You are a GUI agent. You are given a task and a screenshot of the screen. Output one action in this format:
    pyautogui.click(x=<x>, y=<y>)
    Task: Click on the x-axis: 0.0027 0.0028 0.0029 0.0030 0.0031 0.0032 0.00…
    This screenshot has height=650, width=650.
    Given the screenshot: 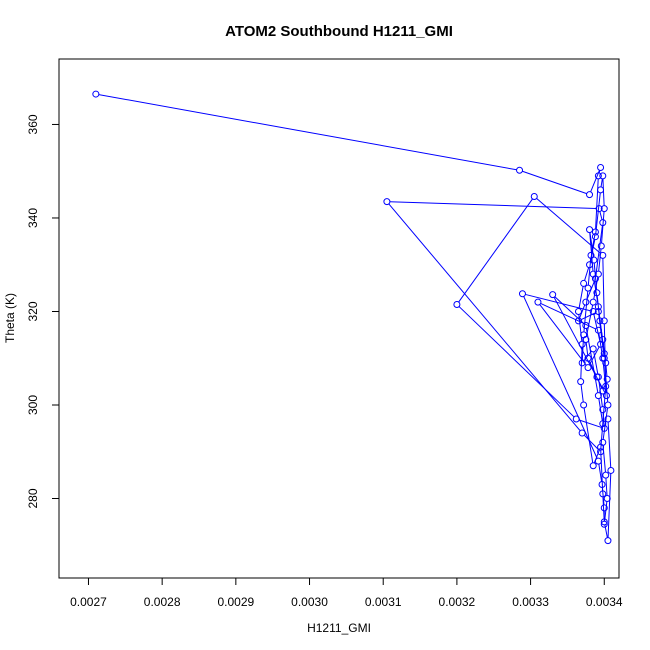 What is the action you would take?
    pyautogui.click(x=346, y=593)
    